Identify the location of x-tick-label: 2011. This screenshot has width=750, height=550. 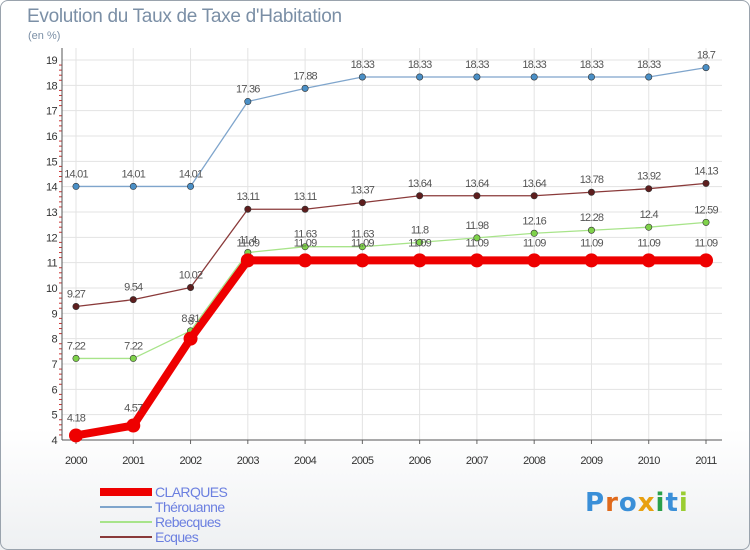
(706, 461).